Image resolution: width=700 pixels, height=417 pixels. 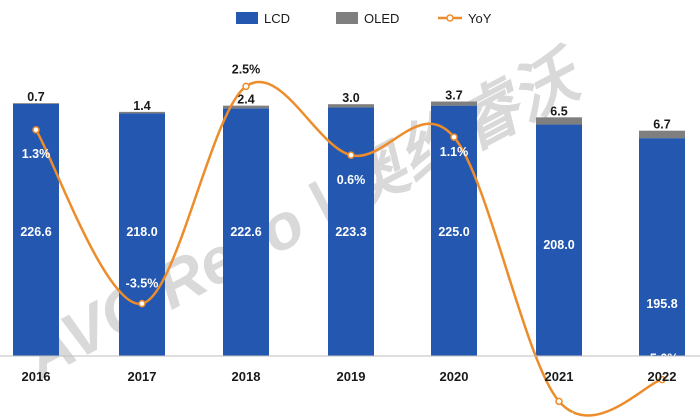 I want to click on label-oled-2021: 6.5, so click(x=558, y=111).